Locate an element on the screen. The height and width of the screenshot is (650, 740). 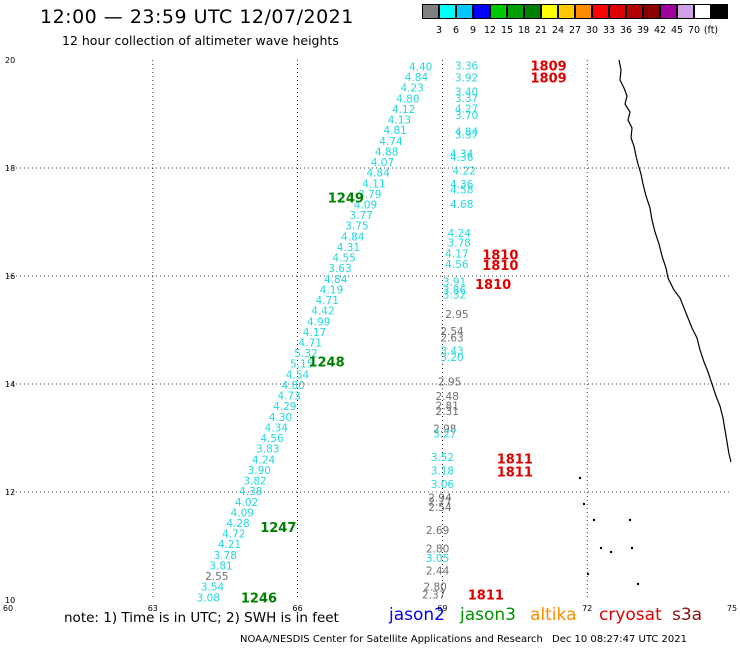
wave-height-label: 3.86 is located at coordinates (455, 291).